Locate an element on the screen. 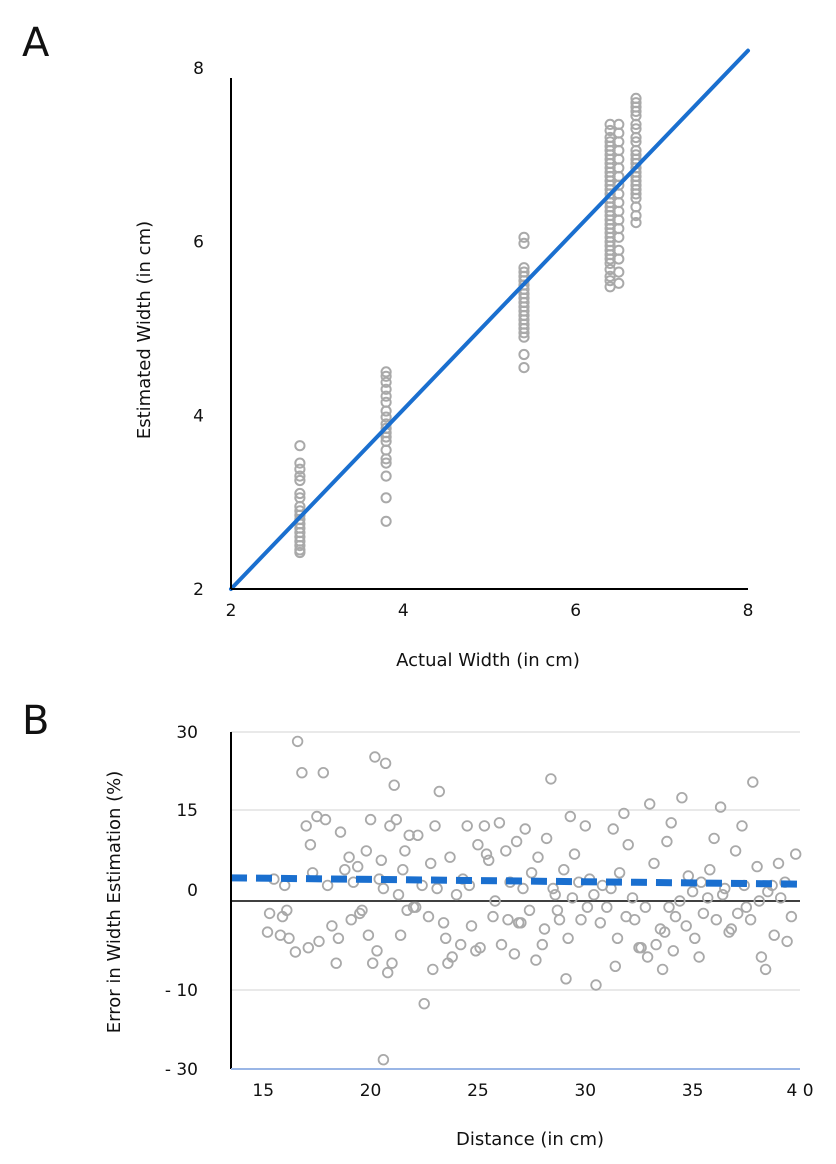 The width and height of the screenshot is (836, 1164). panel-b-trend-line is located at coordinates (515, 881).